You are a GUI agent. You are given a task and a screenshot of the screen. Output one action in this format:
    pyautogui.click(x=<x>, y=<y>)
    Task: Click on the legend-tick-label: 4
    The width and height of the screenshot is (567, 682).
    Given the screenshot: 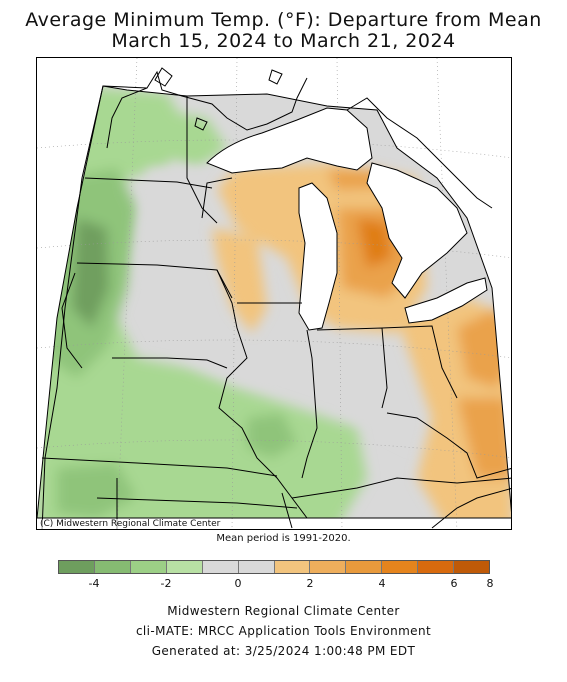 What is the action you would take?
    pyautogui.click(x=382, y=583)
    